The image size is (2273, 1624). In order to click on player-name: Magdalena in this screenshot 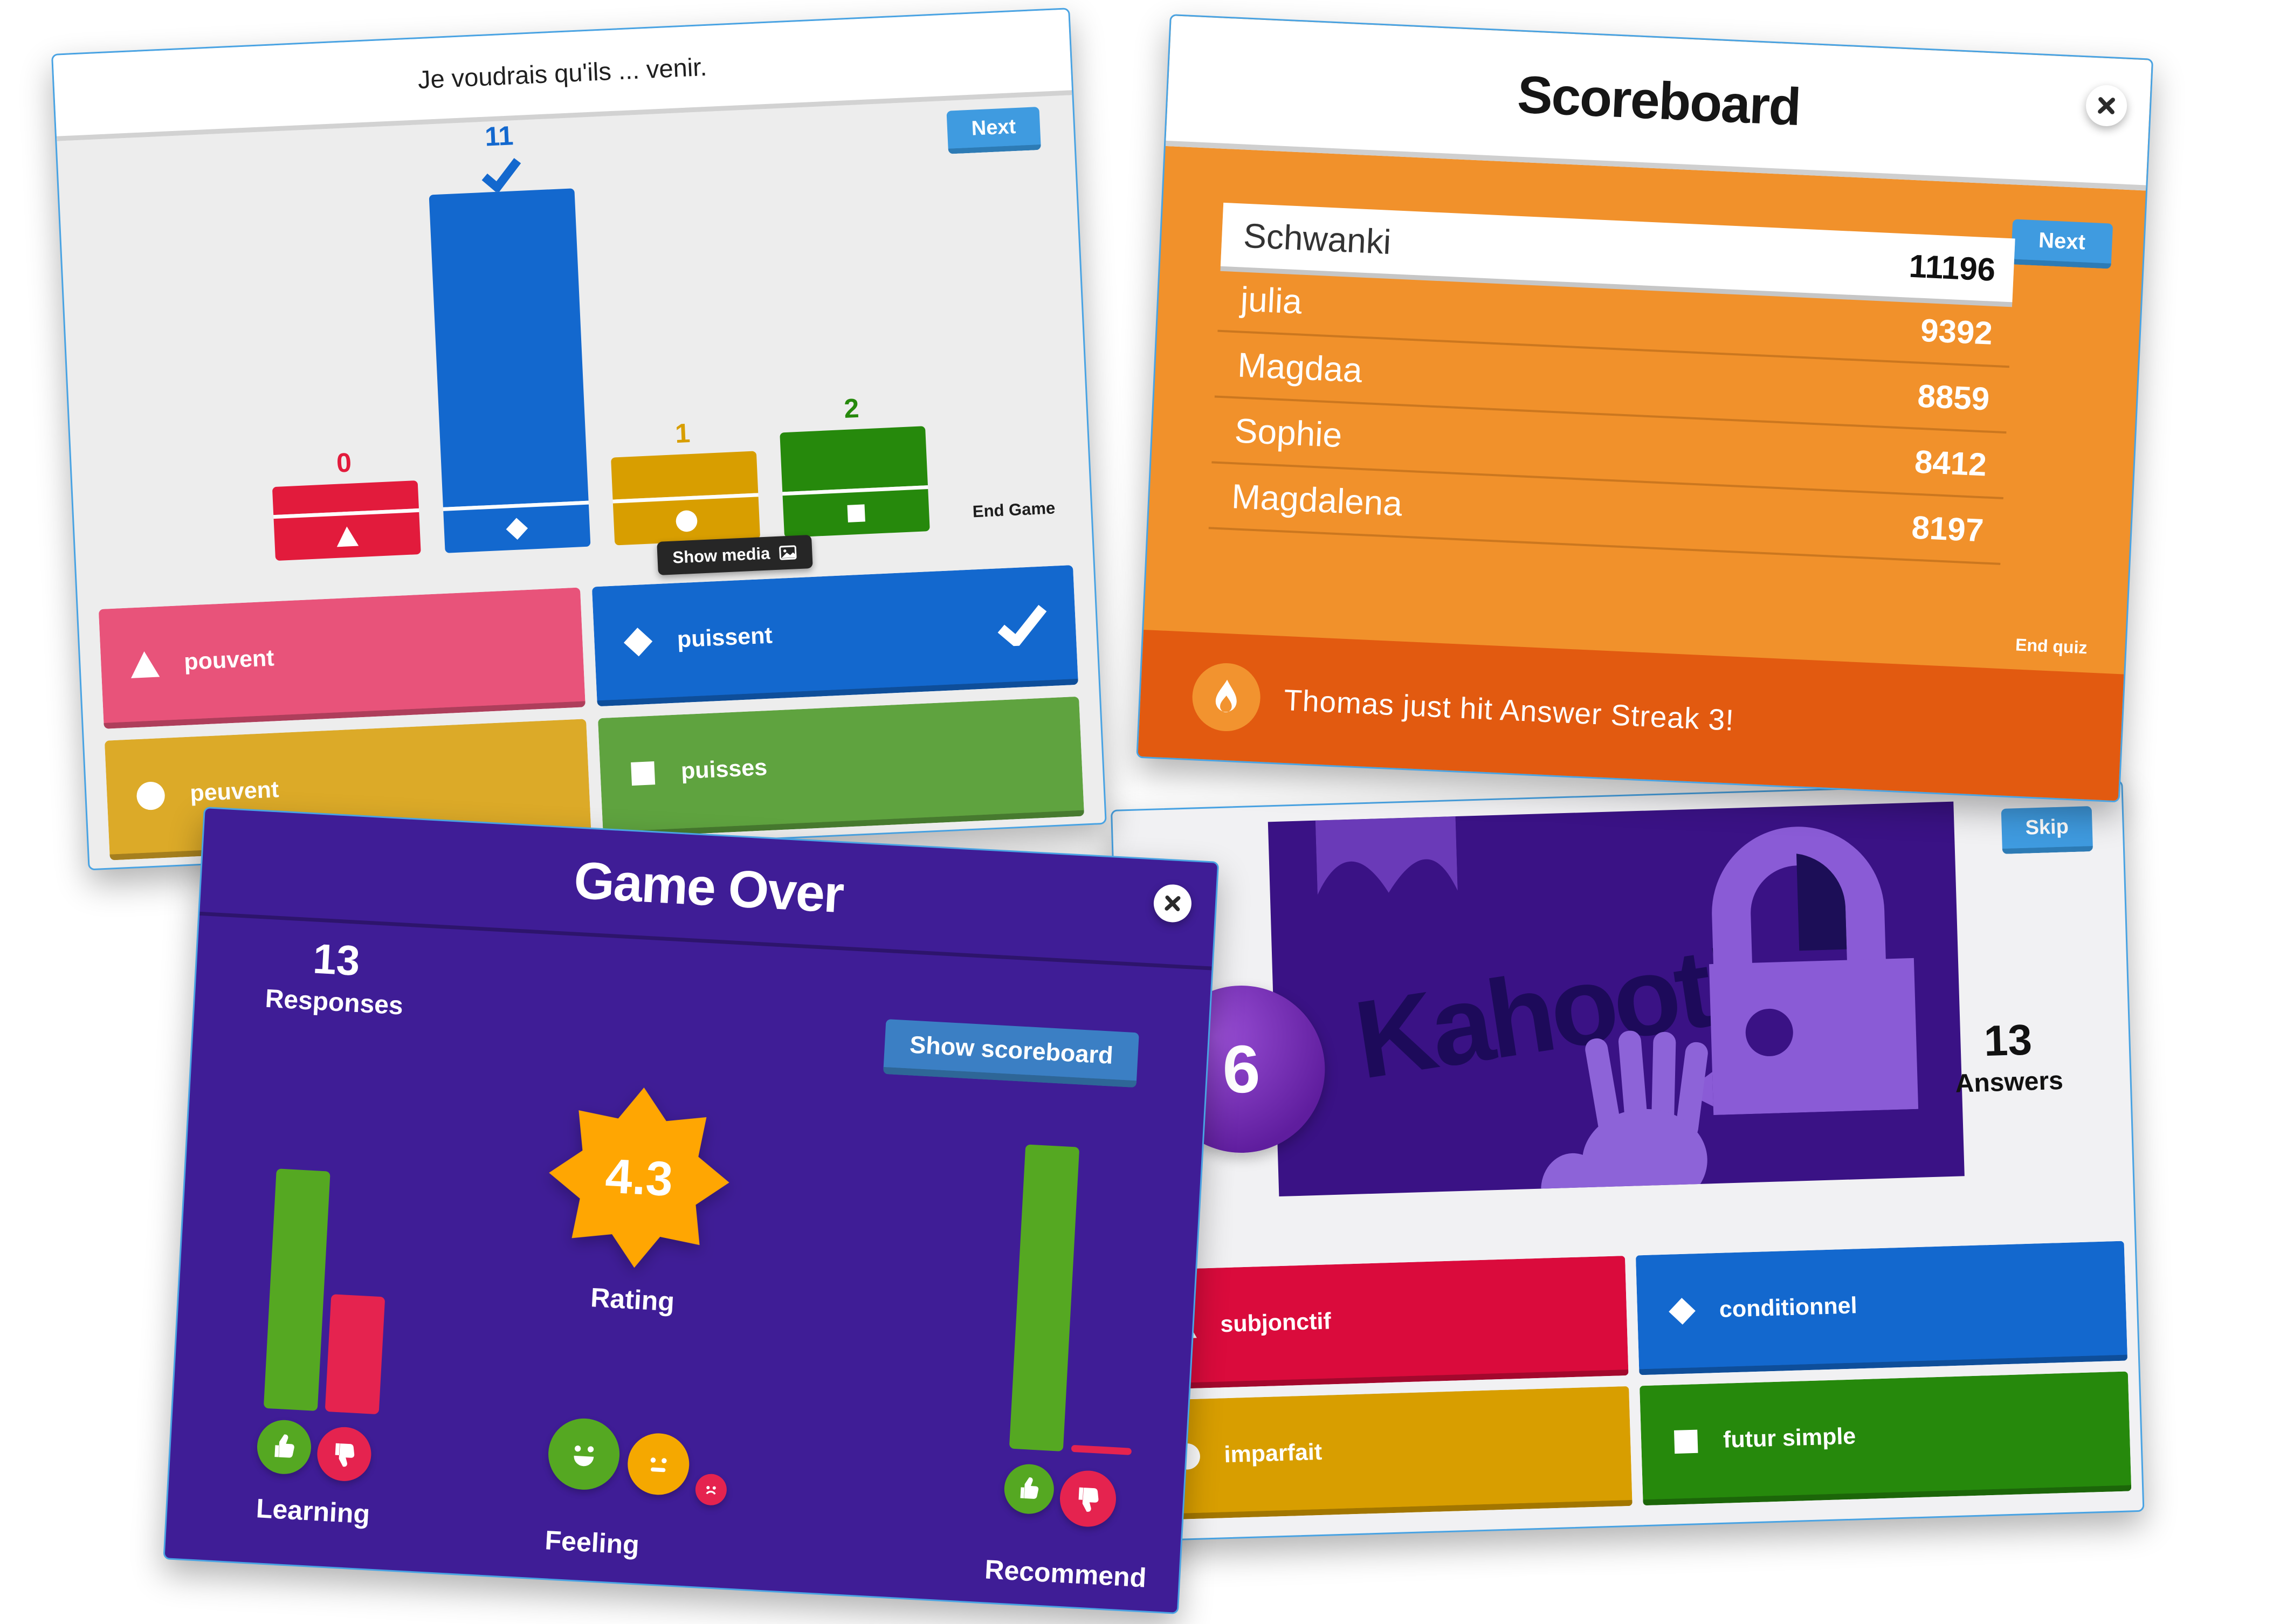, I will do `click(1316, 500)`.